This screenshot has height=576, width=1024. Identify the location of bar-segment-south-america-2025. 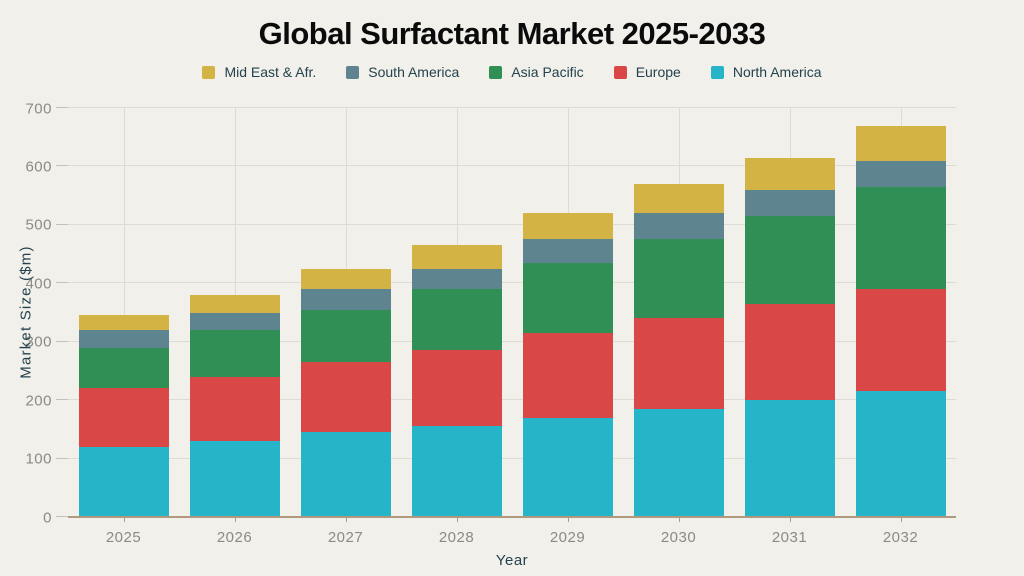
(123, 339).